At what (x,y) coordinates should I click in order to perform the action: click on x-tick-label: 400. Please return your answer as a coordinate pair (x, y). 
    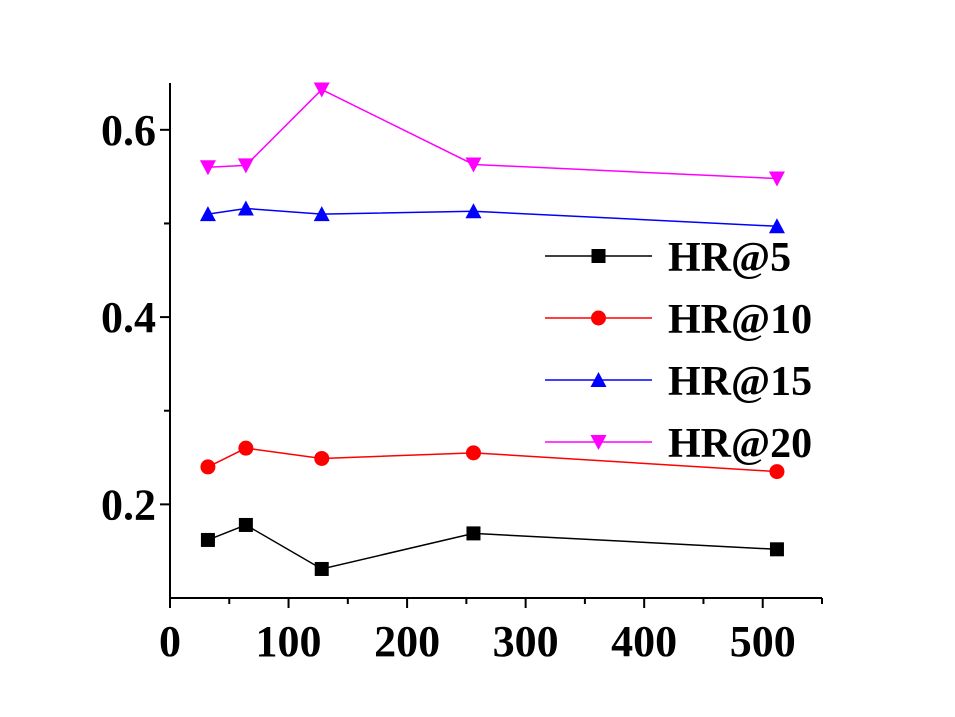
    Looking at the image, I should click on (644, 641).